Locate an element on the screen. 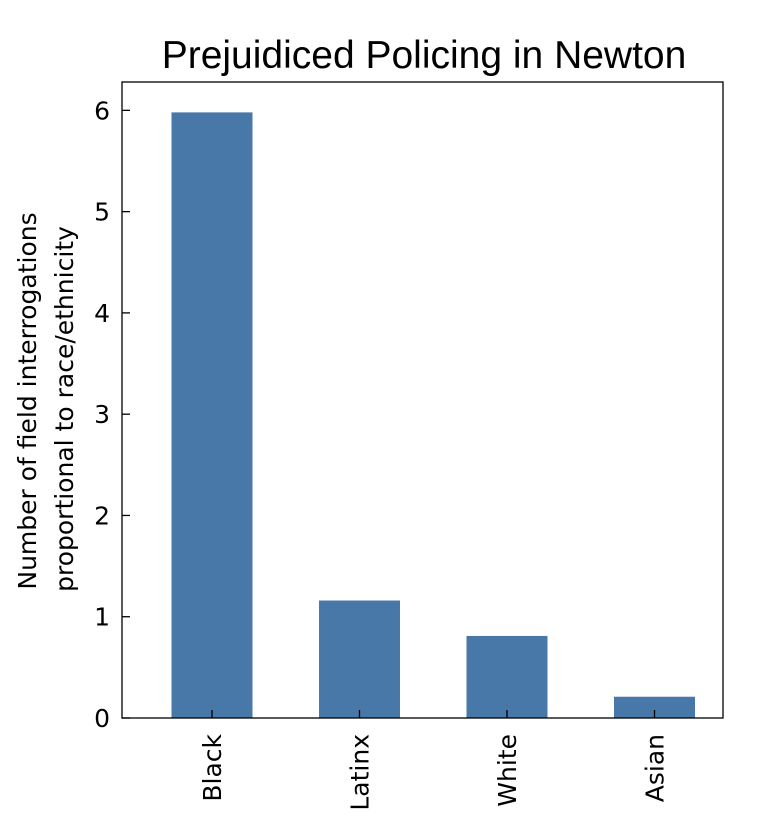 The image size is (757, 831). x-tick-label-black: Black is located at coordinates (212, 767).